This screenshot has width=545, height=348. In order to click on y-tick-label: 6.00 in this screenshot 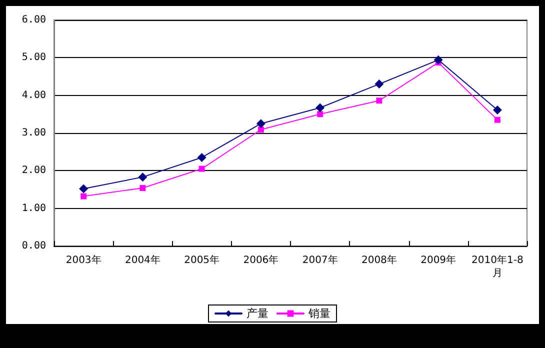, I will do `click(34, 20)`.